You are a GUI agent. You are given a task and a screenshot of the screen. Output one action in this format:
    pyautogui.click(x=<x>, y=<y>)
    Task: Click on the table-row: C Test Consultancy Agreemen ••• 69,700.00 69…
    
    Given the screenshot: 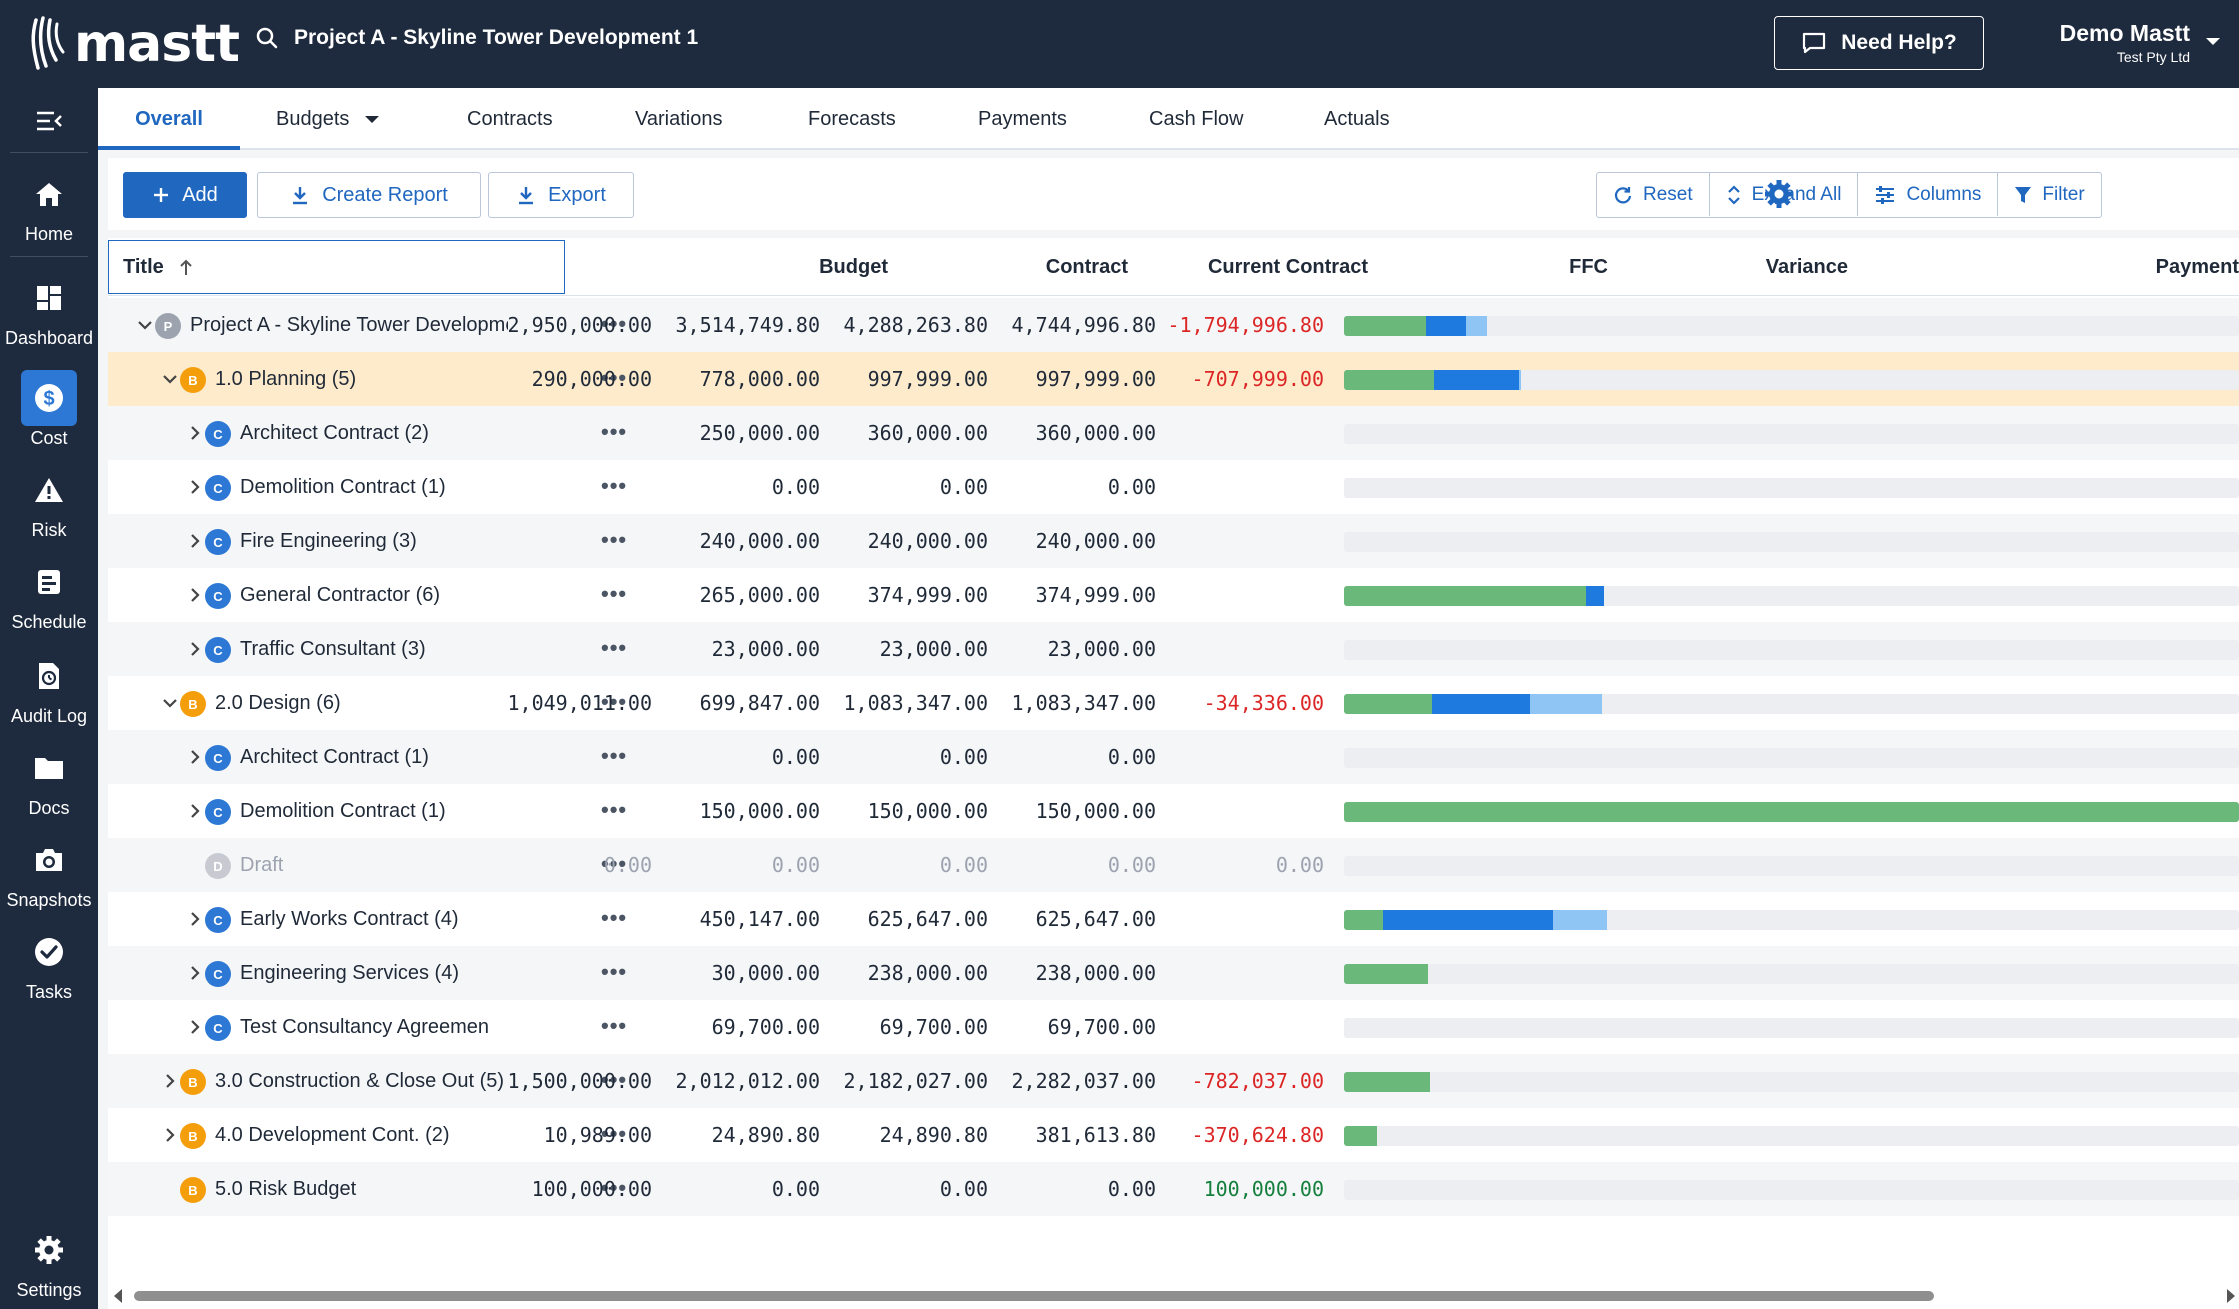 What is the action you would take?
    pyautogui.click(x=1173, y=1027)
    